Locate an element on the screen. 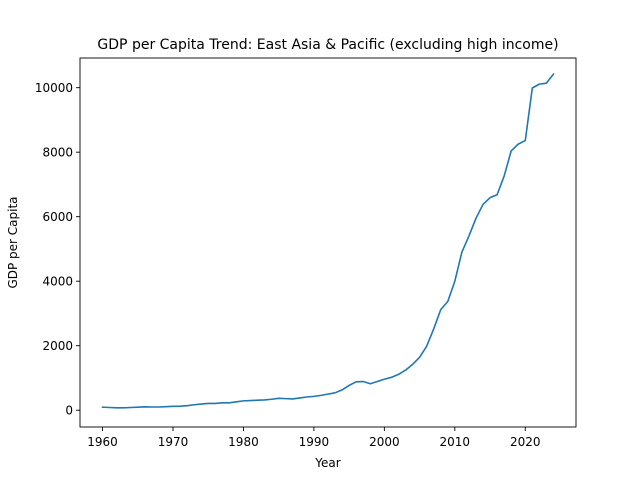 The image size is (640, 480). x-axis-ticks: 1960 1970 1980 1990 2000 2010 2020 is located at coordinates (314, 438).